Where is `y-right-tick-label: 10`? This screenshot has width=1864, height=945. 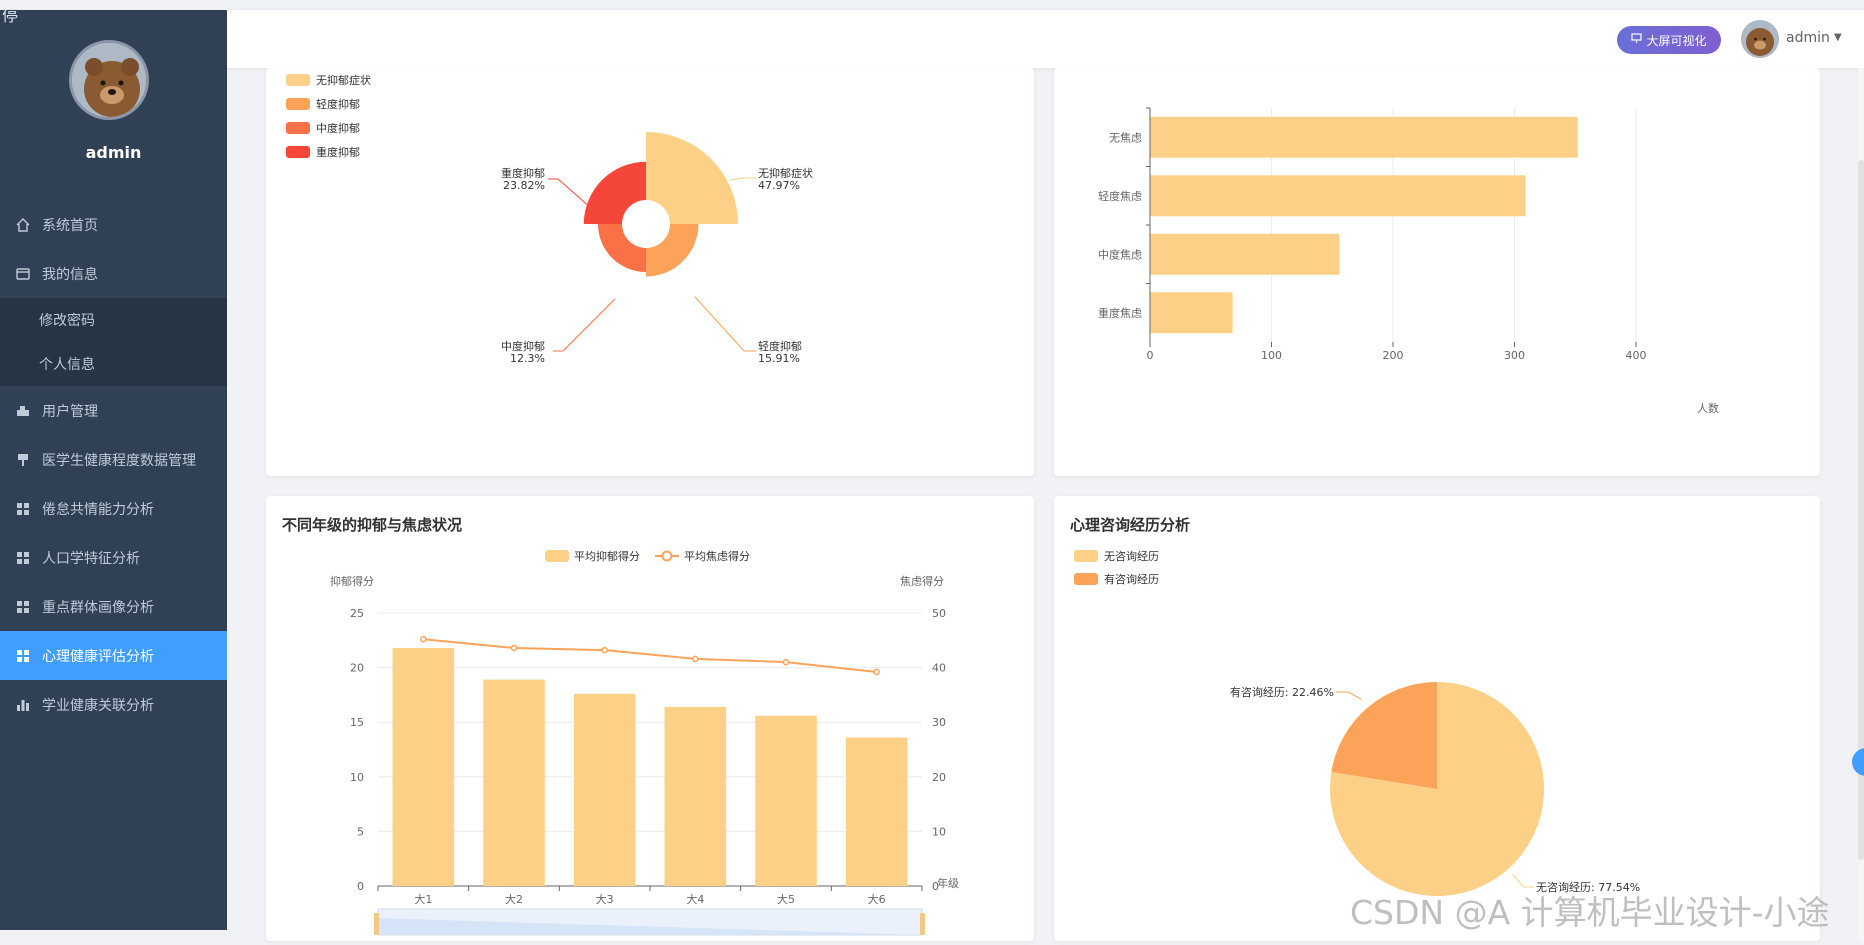 y-right-tick-label: 10 is located at coordinates (939, 831).